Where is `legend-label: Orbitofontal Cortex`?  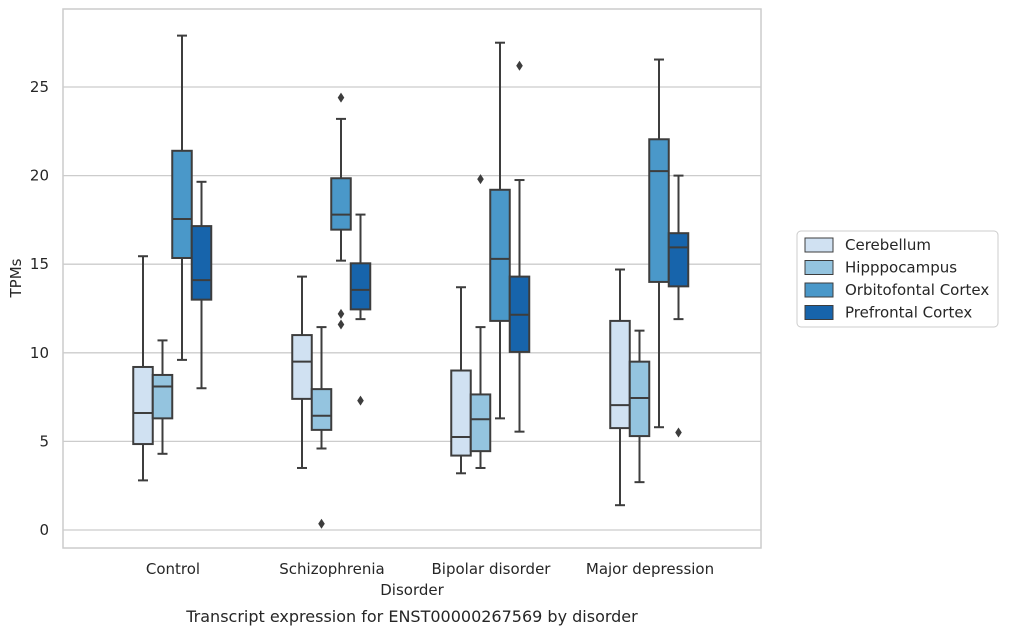
legend-label: Orbitofontal Cortex is located at coordinates (917, 290).